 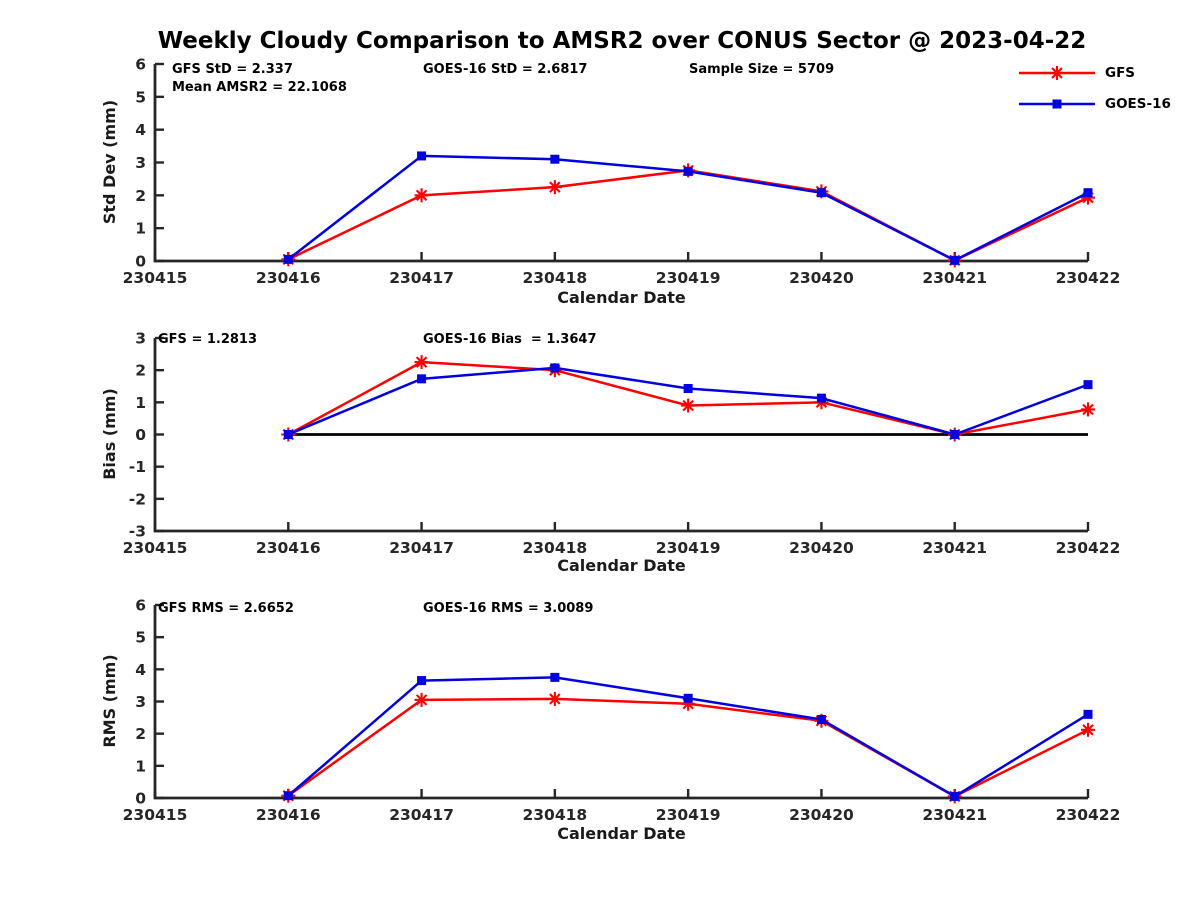 What do you see at coordinates (621, 833) in the screenshot?
I see `x-axis-label-rms: Calendar Date` at bounding box center [621, 833].